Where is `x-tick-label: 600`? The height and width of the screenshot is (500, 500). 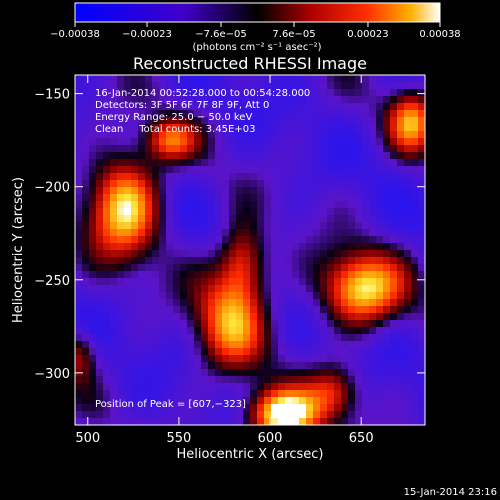 x-tick-label: 600 is located at coordinates (270, 438).